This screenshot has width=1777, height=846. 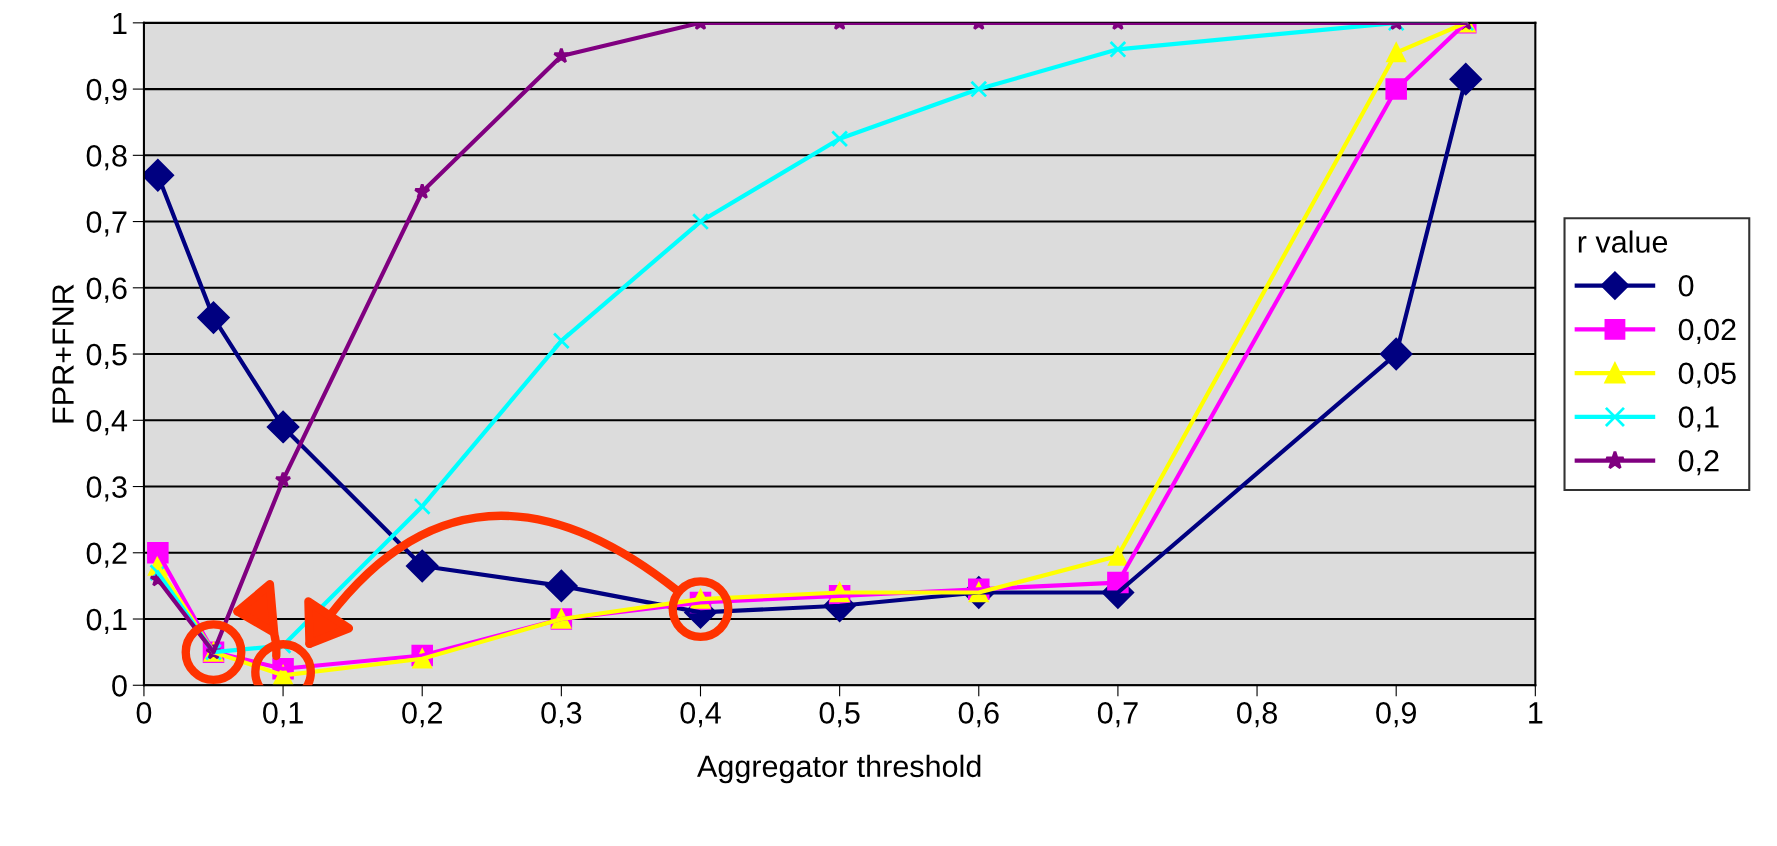 I want to click on x-tick-label: 0,4, so click(x=700, y=715).